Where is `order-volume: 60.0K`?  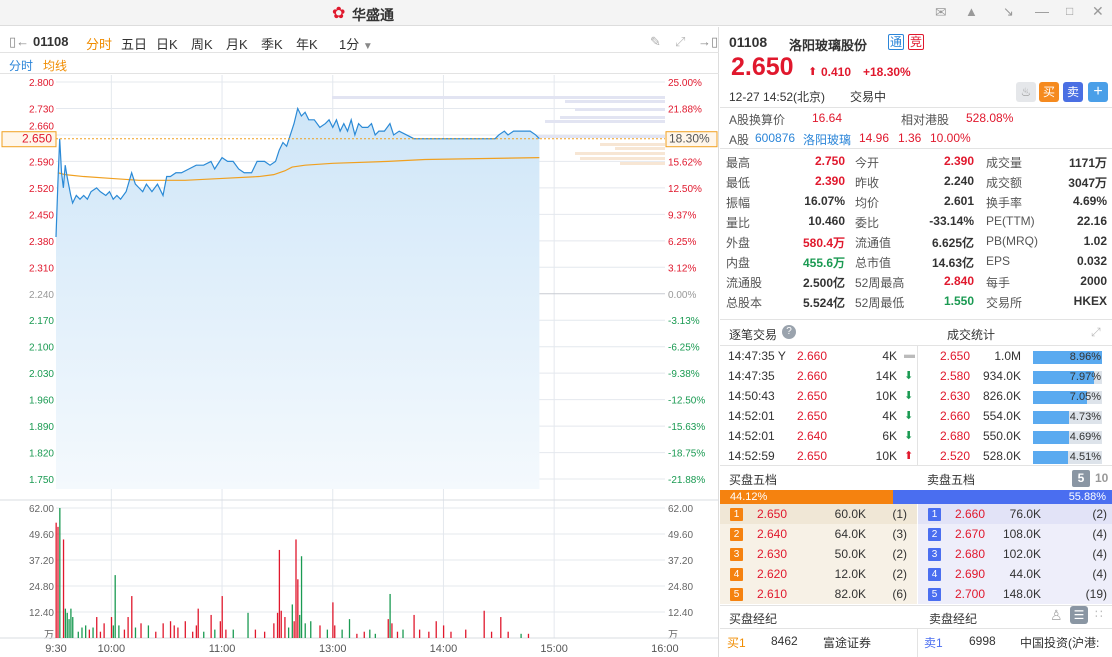
order-volume: 60.0K is located at coordinates (850, 514).